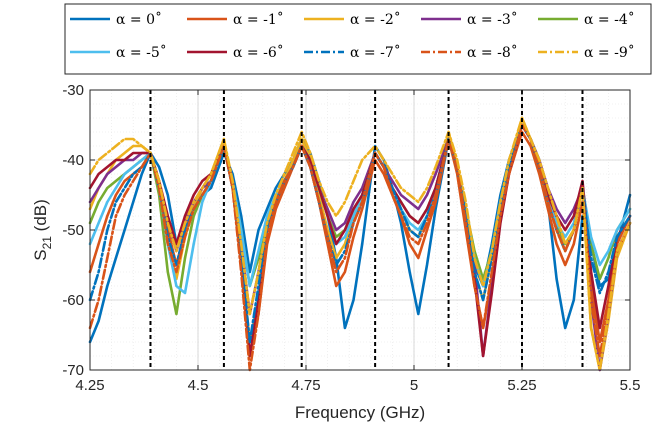 Image resolution: width=657 pixels, height=435 pixels. What do you see at coordinates (73, 160) in the screenshot?
I see `y-tick-label: -40` at bounding box center [73, 160].